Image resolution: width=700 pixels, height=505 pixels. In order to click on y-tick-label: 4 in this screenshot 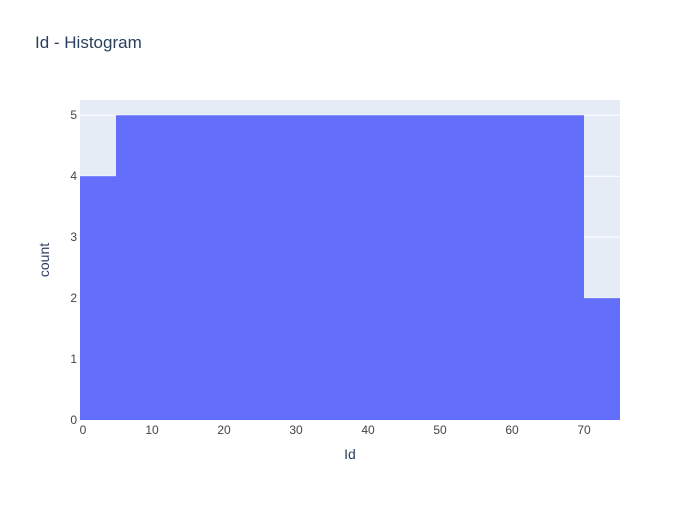, I will do `click(73, 176)`.